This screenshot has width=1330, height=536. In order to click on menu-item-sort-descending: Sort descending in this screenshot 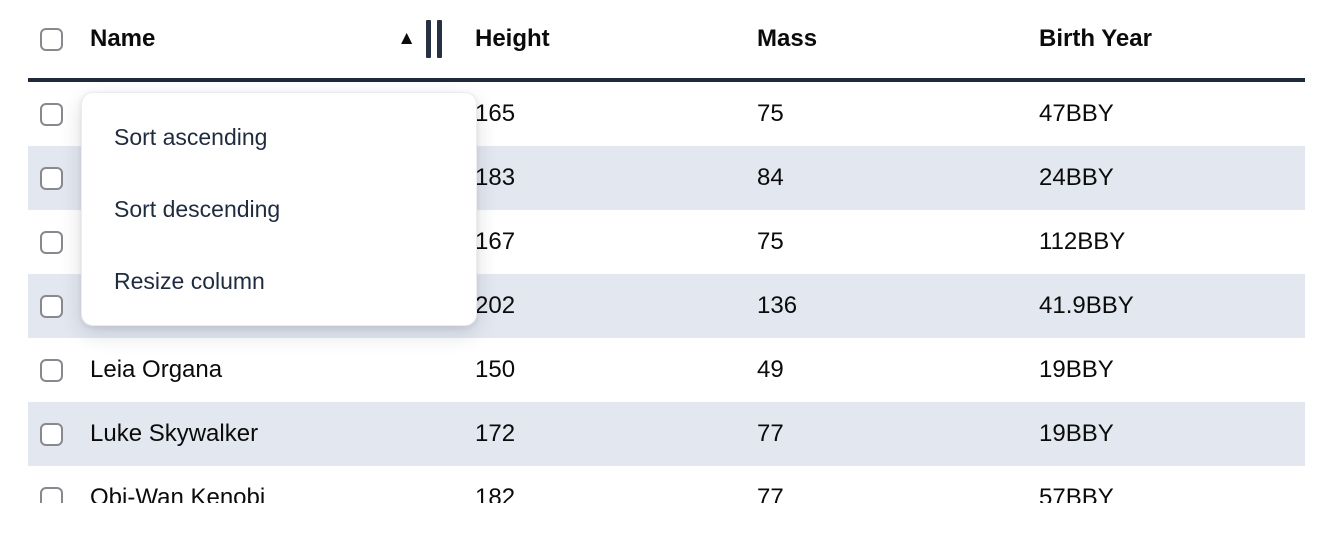, I will do `click(197, 208)`.